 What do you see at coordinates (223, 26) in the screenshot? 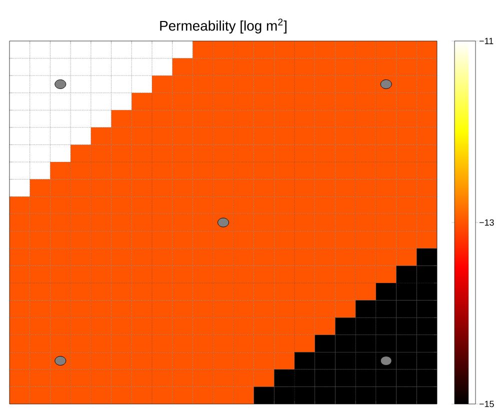
I see `chart-title: Permeability [log m$^{2}$]` at bounding box center [223, 26].